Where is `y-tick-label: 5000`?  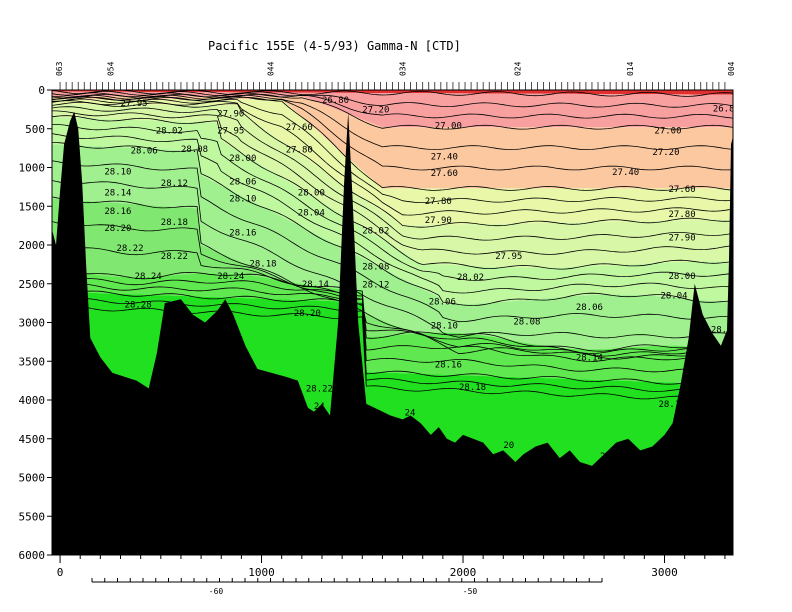 y-tick-label: 5000 is located at coordinates (32, 478).